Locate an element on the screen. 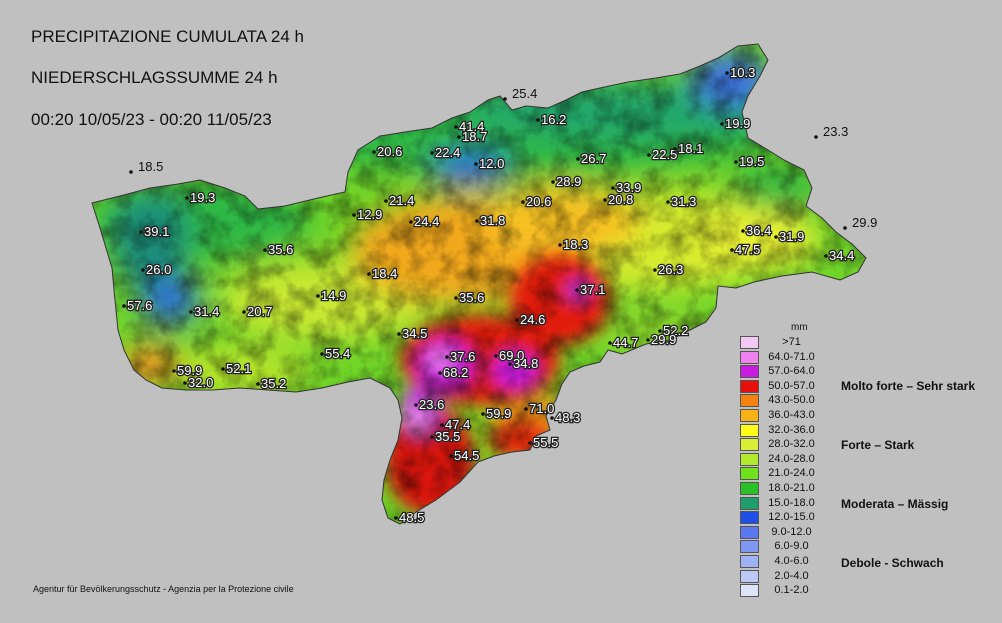  station-marker: 18.4 is located at coordinates (383, 273).